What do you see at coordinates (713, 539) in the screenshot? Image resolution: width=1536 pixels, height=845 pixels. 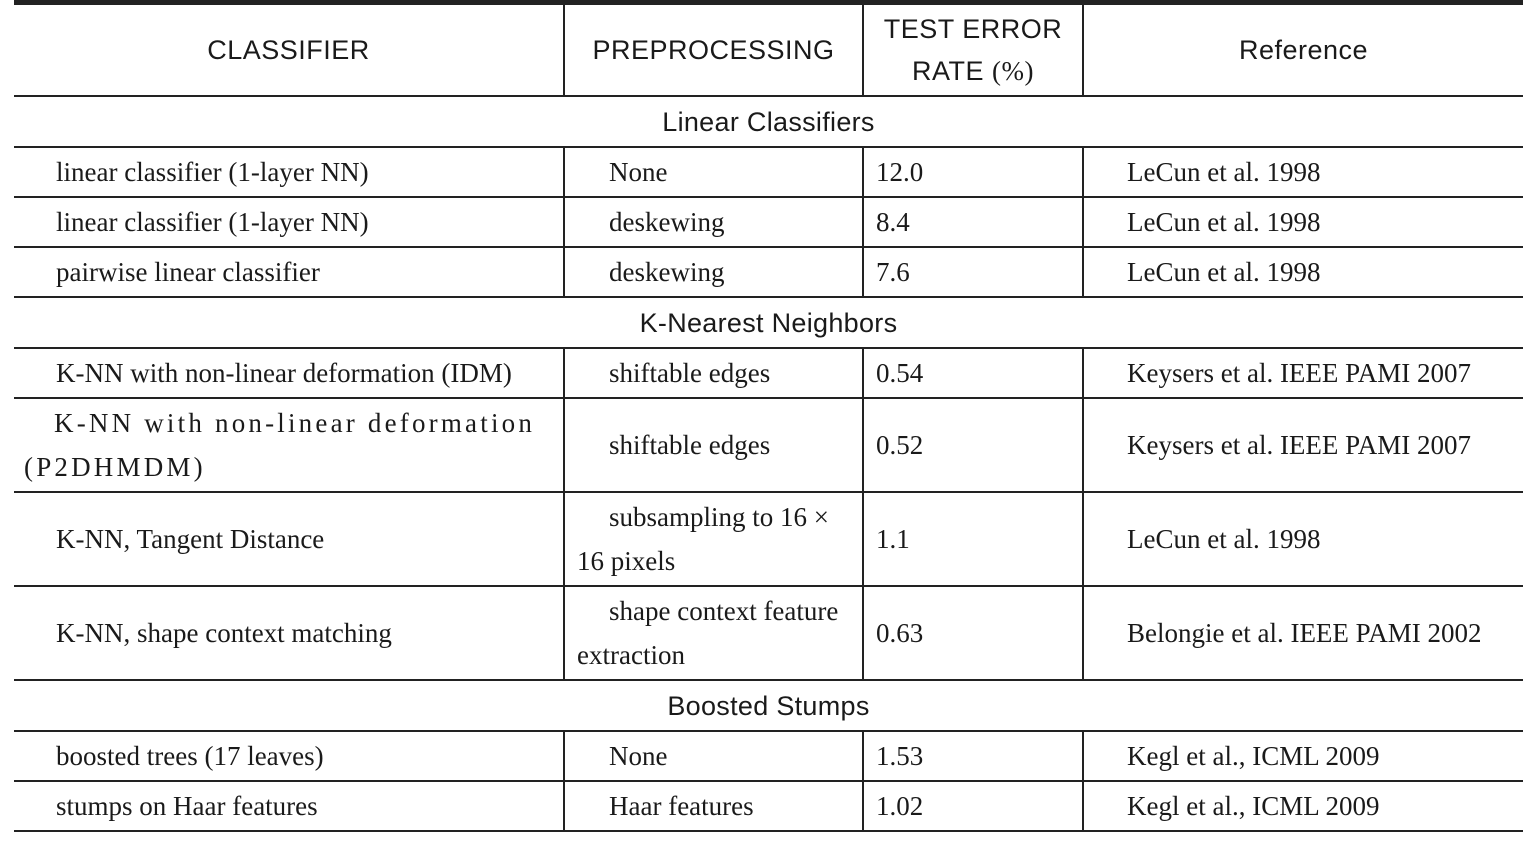 I see `cell-preprocessing: subsampling to 16 × 16 pixels` at bounding box center [713, 539].